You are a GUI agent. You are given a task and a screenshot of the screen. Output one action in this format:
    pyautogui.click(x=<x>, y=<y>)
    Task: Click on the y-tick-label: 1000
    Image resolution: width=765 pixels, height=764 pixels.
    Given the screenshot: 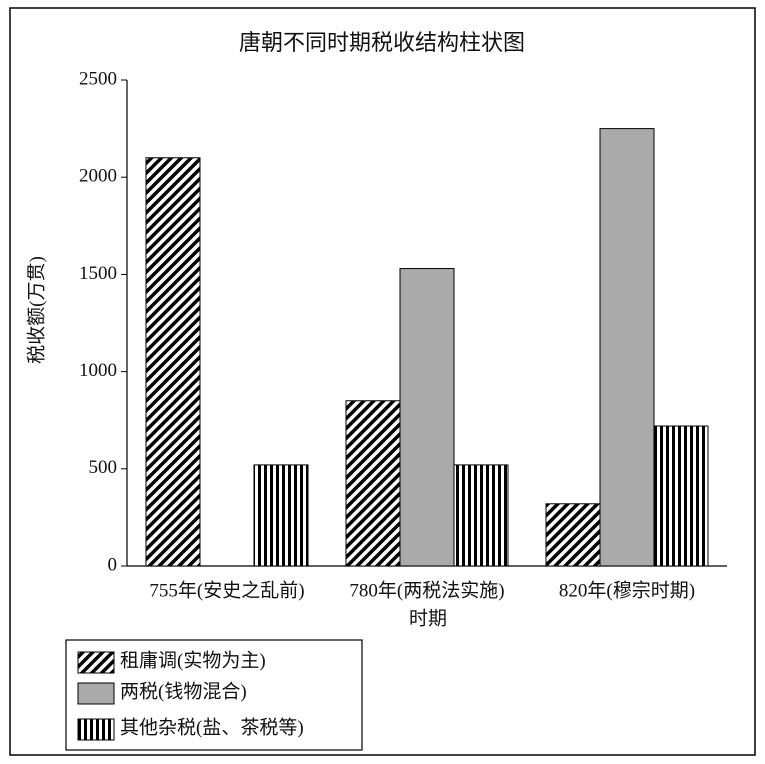 What is the action you would take?
    pyautogui.click(x=98, y=370)
    